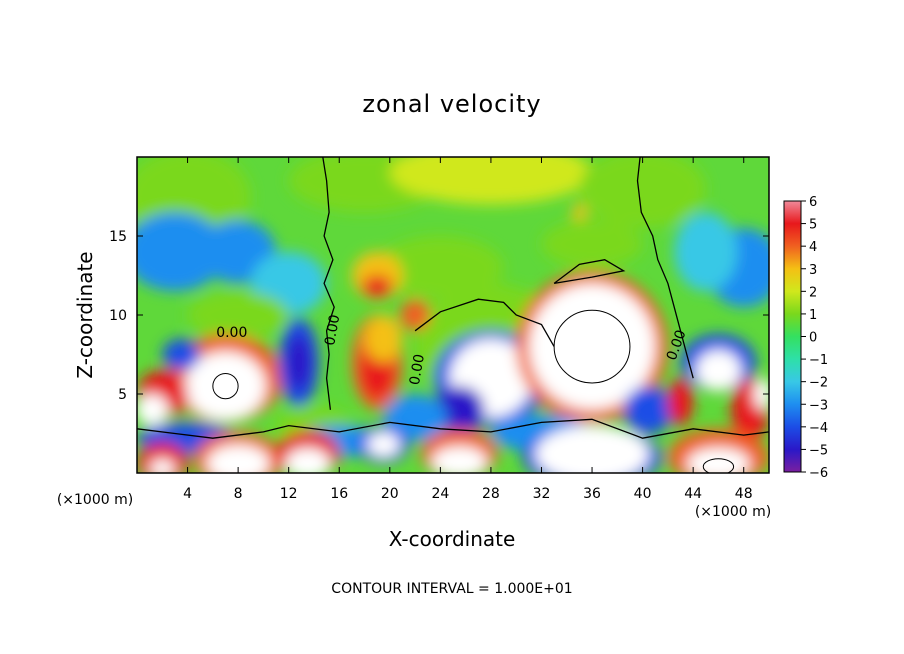 This screenshot has width=904, height=654. What do you see at coordinates (85, 314) in the screenshot?
I see `y-axis-label: Z-coordinate` at bounding box center [85, 314].